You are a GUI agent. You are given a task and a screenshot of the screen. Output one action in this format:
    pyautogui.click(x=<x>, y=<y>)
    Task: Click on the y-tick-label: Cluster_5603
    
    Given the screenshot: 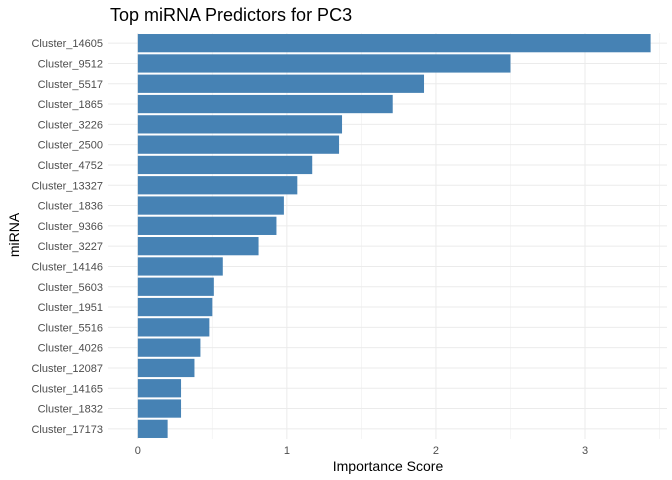 What is the action you would take?
    pyautogui.click(x=70, y=288)
    